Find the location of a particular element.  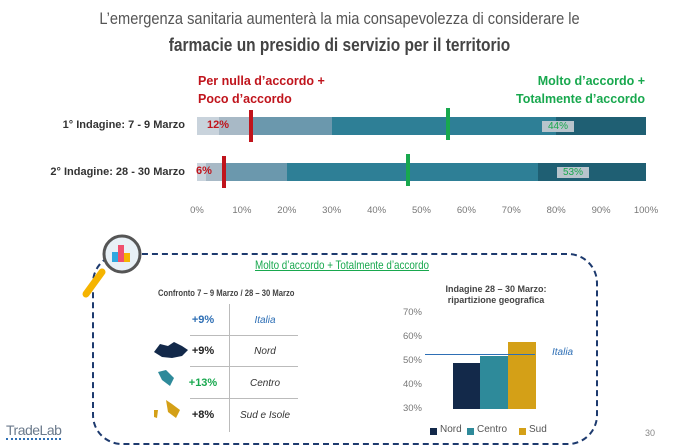

bar-sud is located at coordinates (522, 375).